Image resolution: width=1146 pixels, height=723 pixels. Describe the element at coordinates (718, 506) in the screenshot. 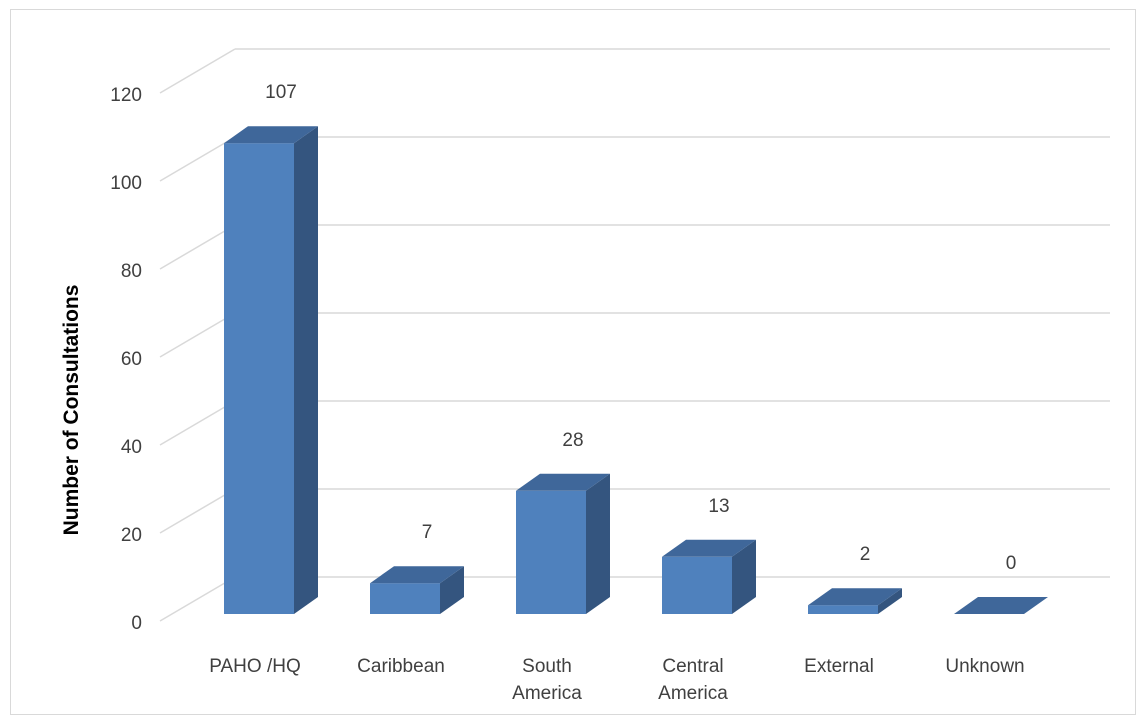

I see `data-label: 13` at that location.